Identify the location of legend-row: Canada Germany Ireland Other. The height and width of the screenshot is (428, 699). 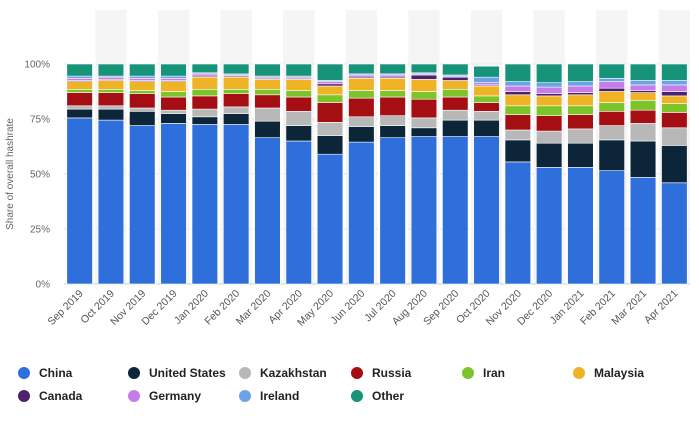
(358, 400).